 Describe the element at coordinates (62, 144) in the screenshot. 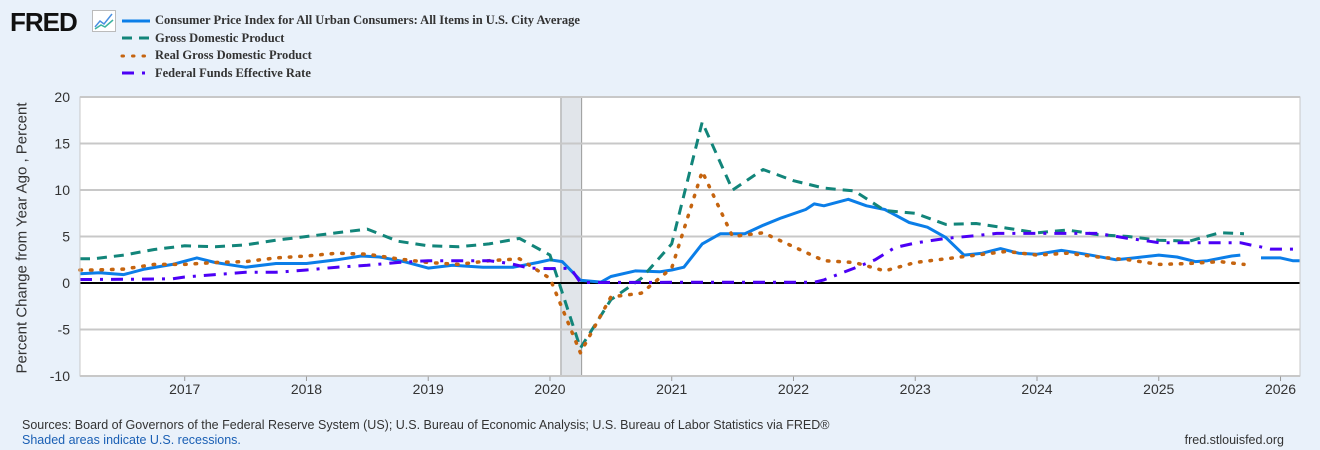

I see `y-tick-label: 15` at that location.